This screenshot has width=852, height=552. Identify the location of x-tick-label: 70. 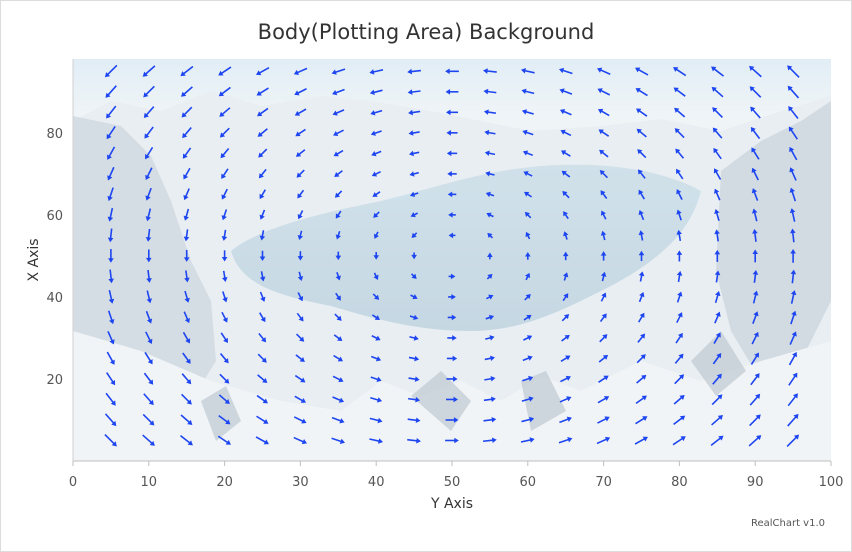
(603, 482).